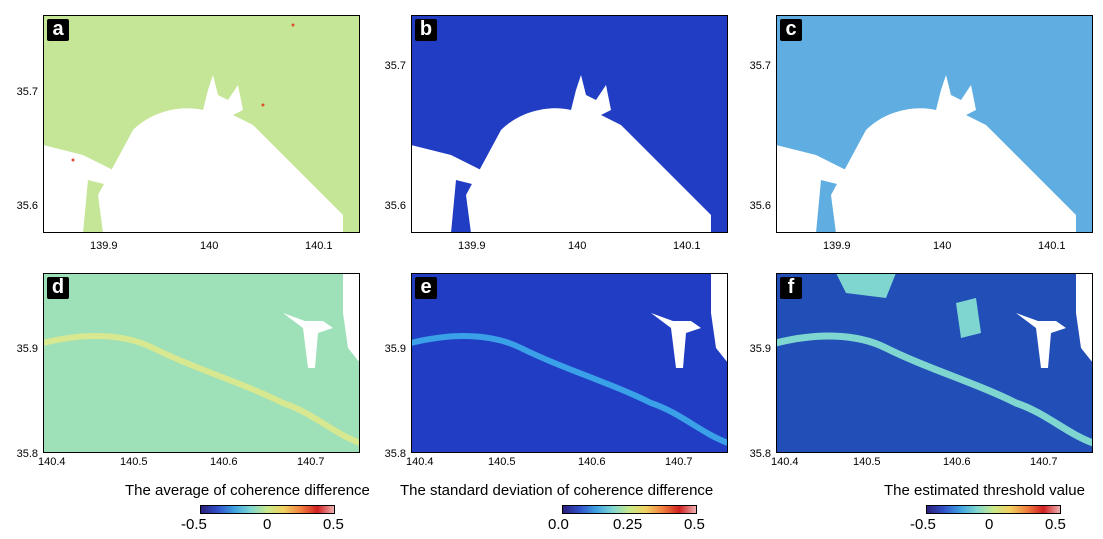  Describe the element at coordinates (267, 509) in the screenshot. I see `colorbar-average` at that location.